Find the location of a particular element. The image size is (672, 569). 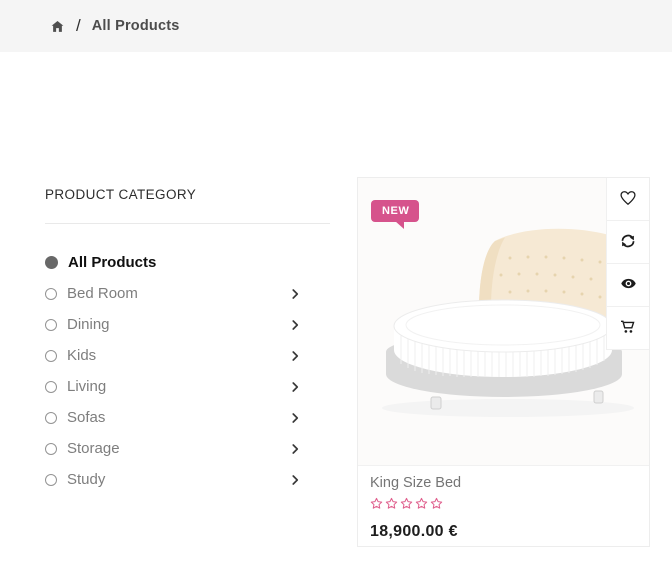

product-price: 18,900.00 € is located at coordinates (414, 531).